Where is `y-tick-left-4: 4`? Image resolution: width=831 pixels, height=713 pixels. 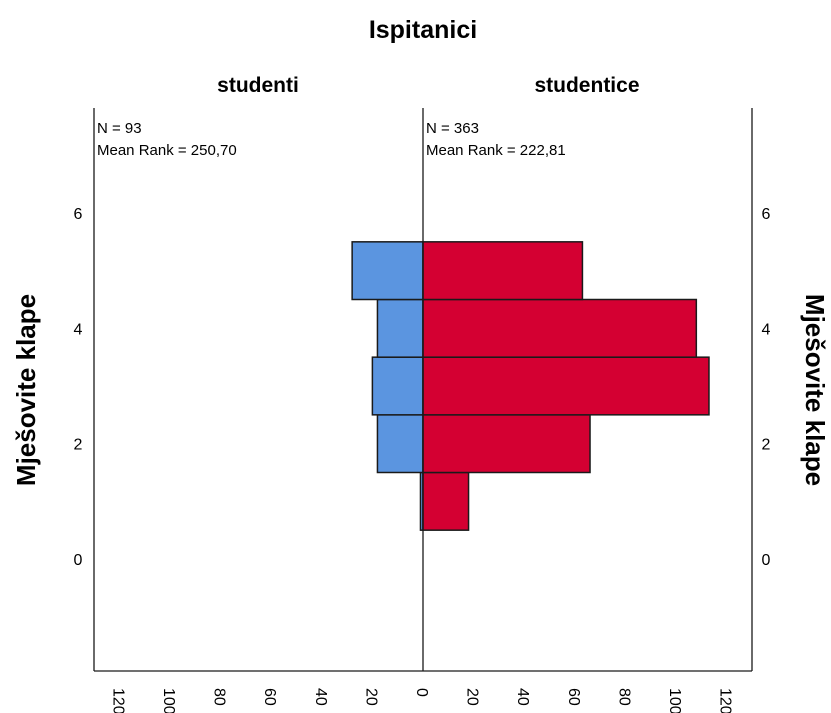
y-tick-left-4: 4 is located at coordinates (78, 329).